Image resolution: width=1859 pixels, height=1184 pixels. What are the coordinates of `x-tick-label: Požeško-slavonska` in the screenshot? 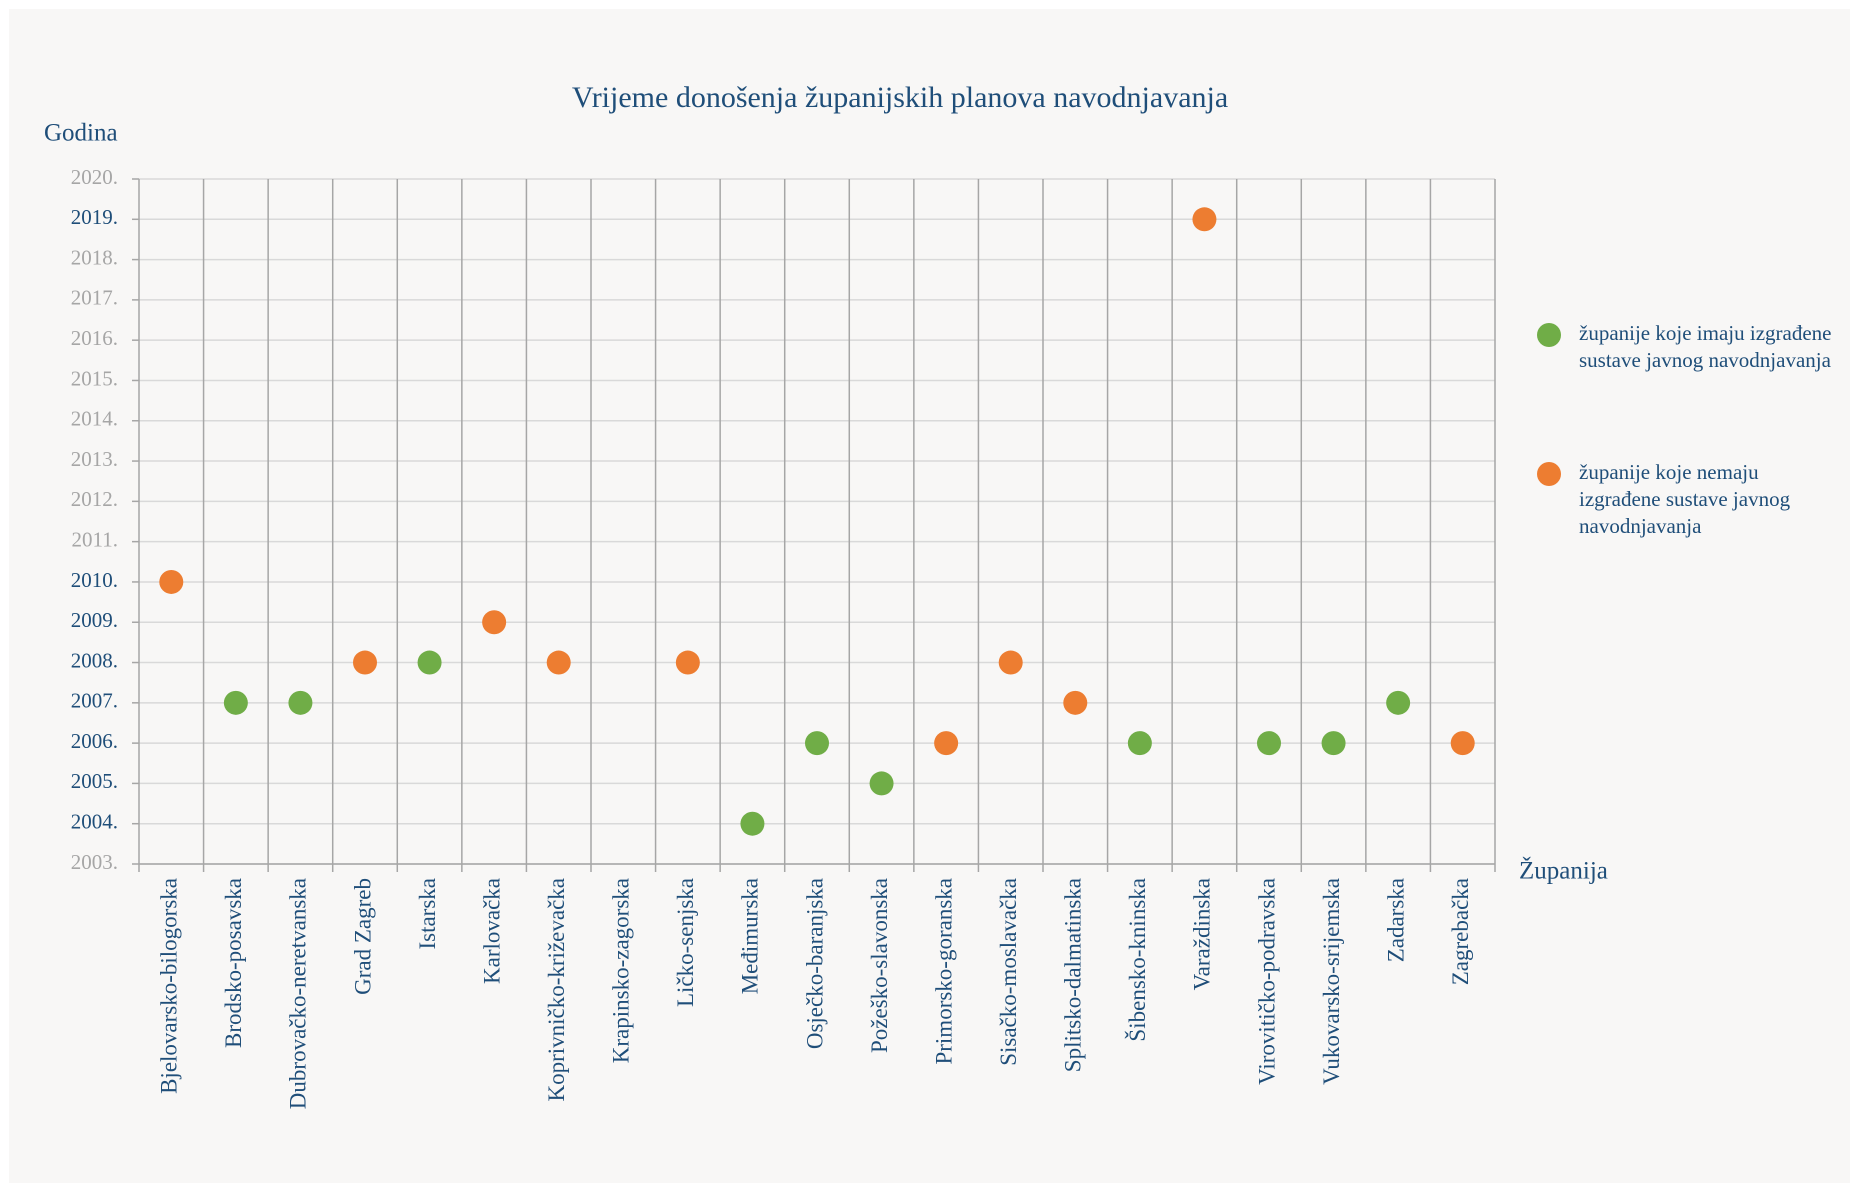 It's located at (879, 965).